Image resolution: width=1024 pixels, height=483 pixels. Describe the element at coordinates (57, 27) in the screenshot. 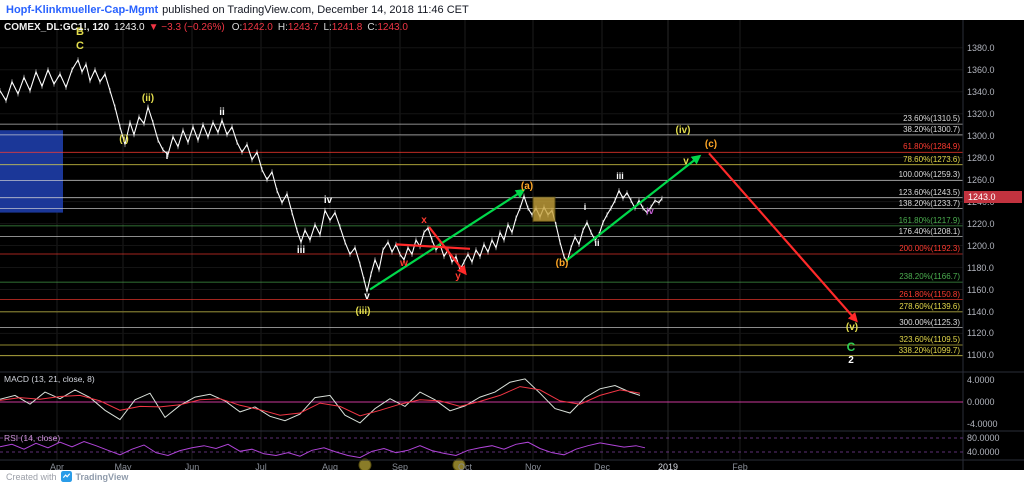

I see `symbol-title: COMEX_DL:GC1!, 120` at that location.